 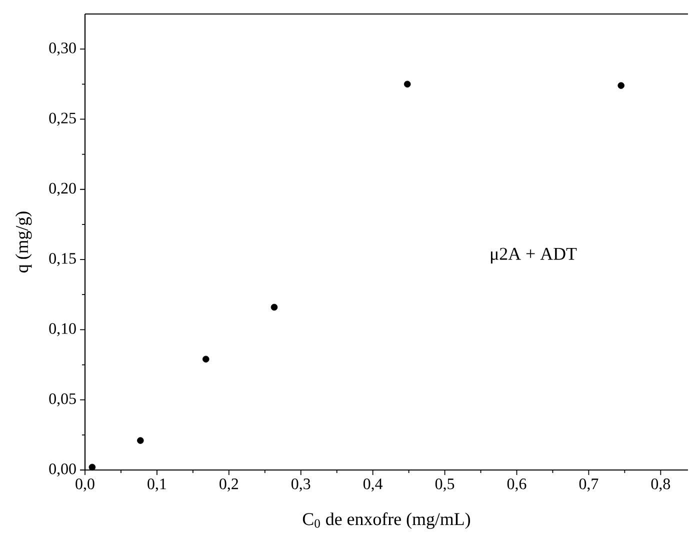 I want to click on x-tick-label: 0,1, so click(x=157, y=485).